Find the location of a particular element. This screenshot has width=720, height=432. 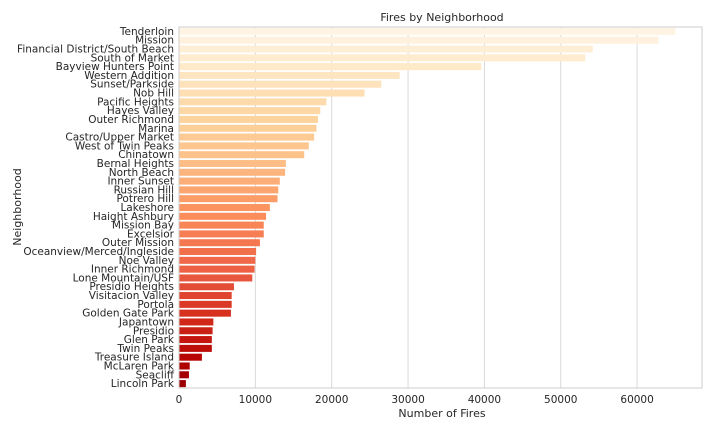

y-tick-label: Bernal Heights is located at coordinates (135, 164).